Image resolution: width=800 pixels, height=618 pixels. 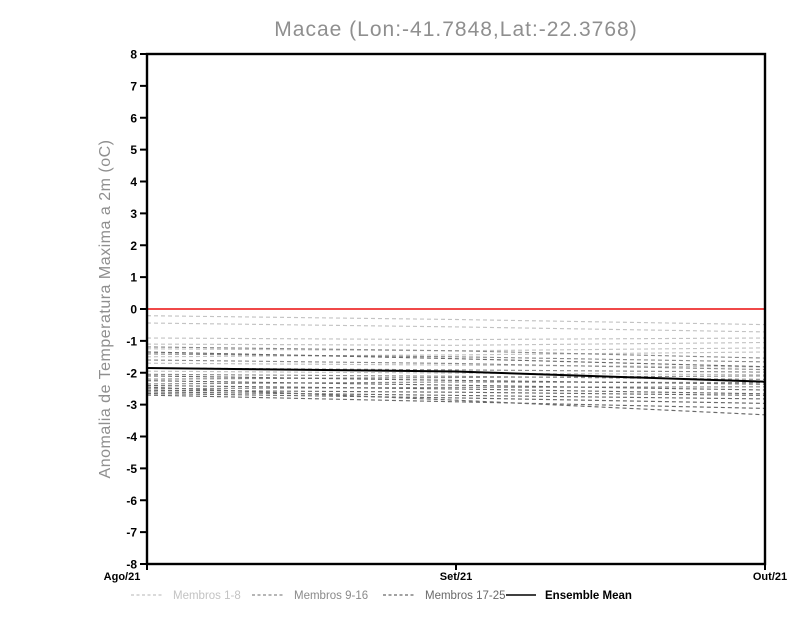 I want to click on y-tick-label: -5, so click(x=131, y=469).